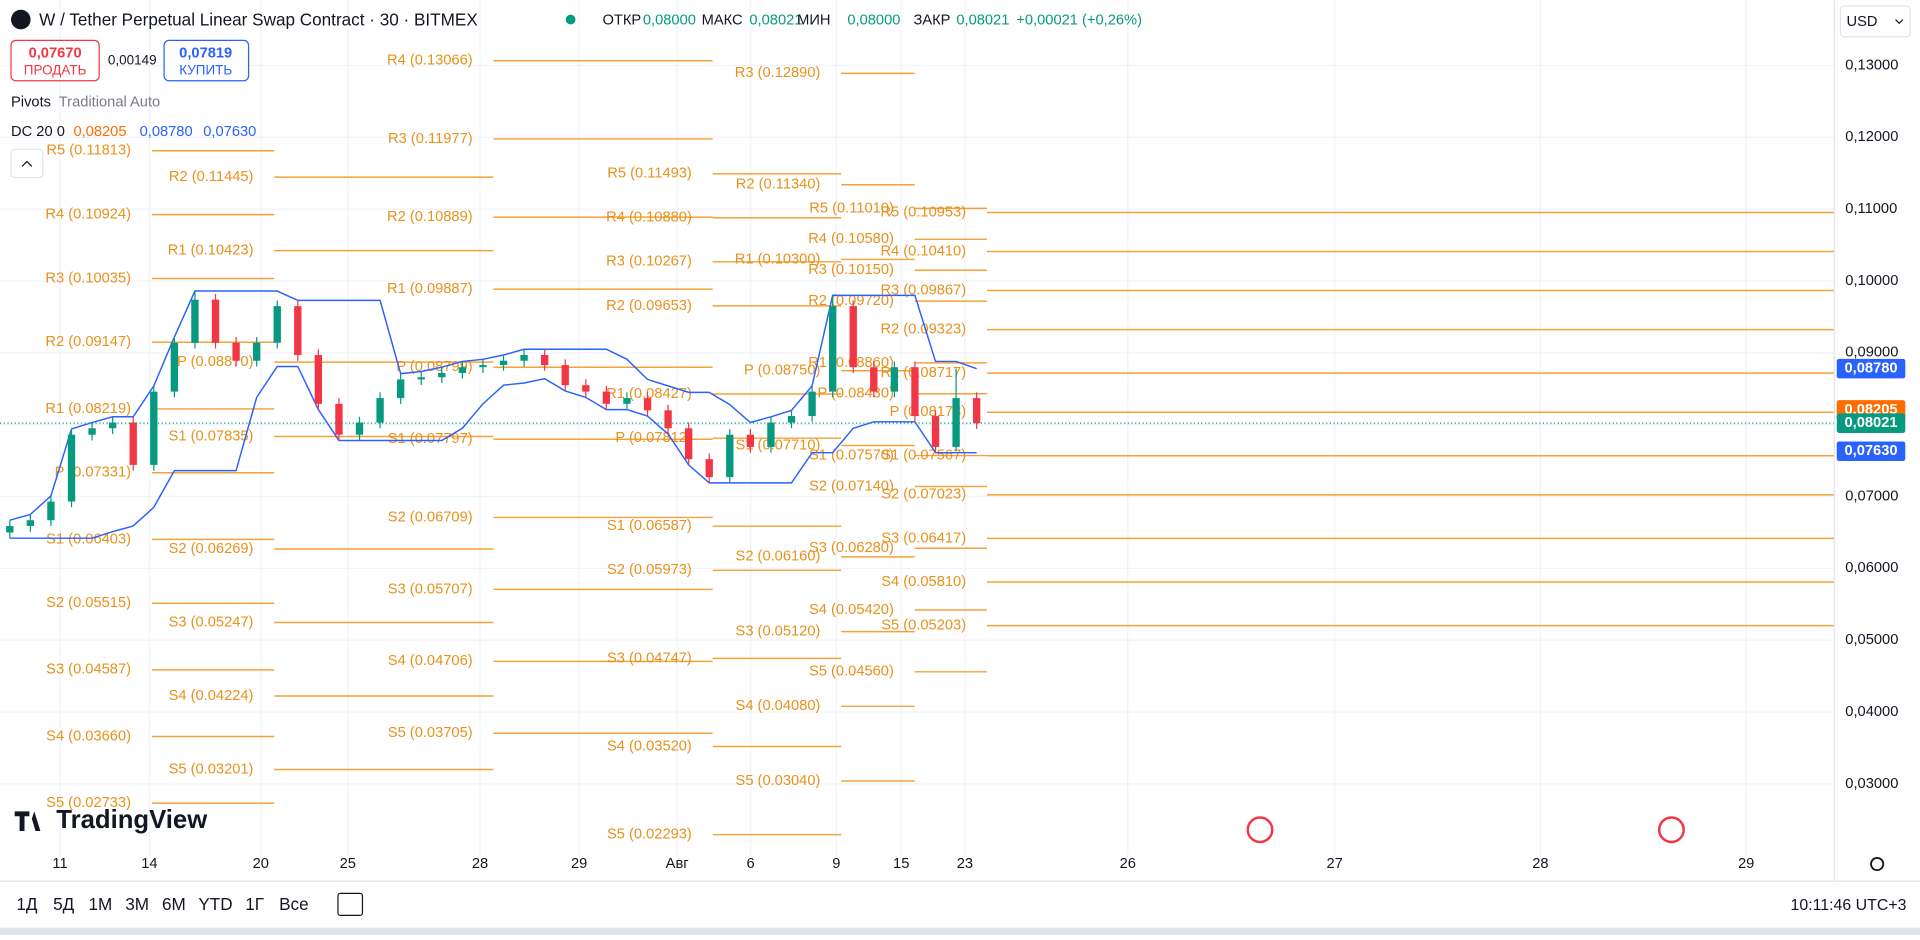 The height and width of the screenshot is (940, 1920). Describe the element at coordinates (923, 538) in the screenshot. I see `pivot-label: S3 (0.06417)` at that location.